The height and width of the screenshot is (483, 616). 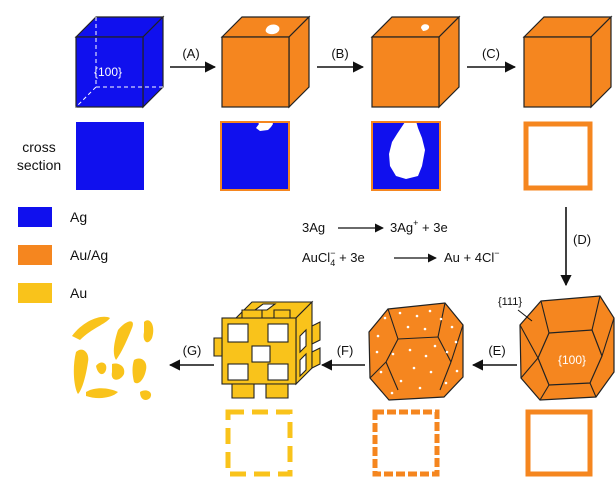 I want to click on step-b-label: (B), so click(x=339, y=53).